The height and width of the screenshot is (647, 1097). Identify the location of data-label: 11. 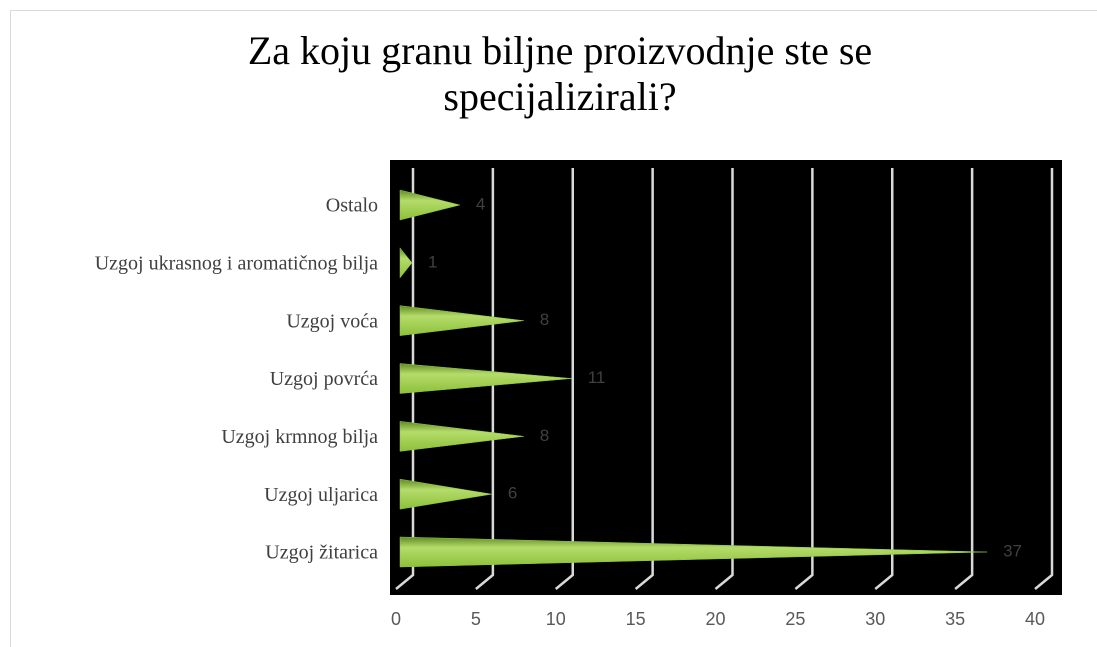
(597, 377).